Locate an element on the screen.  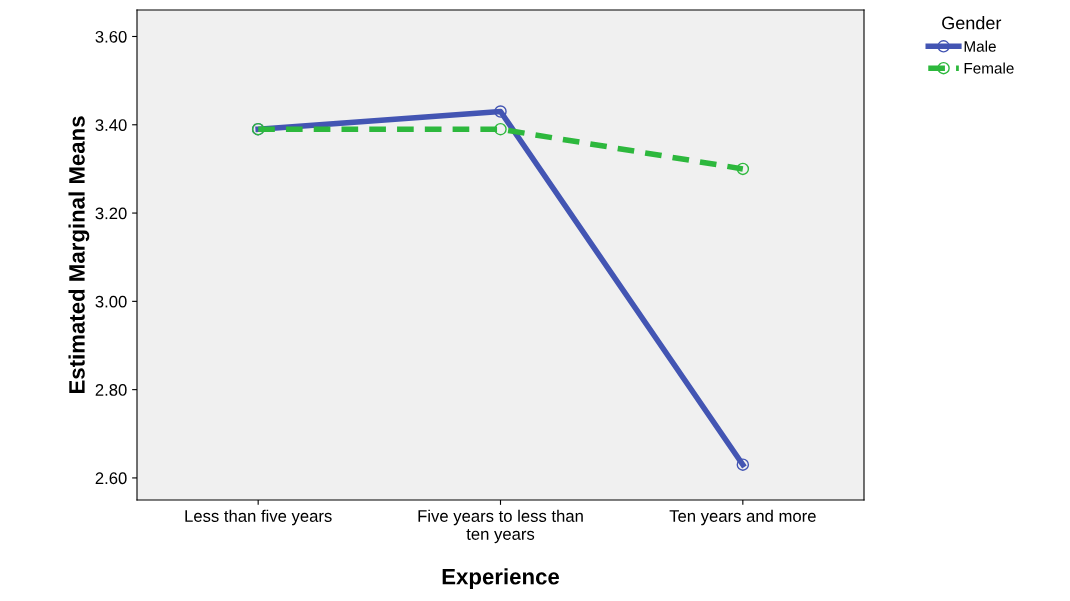
legend-title: Gender is located at coordinates (972, 23).